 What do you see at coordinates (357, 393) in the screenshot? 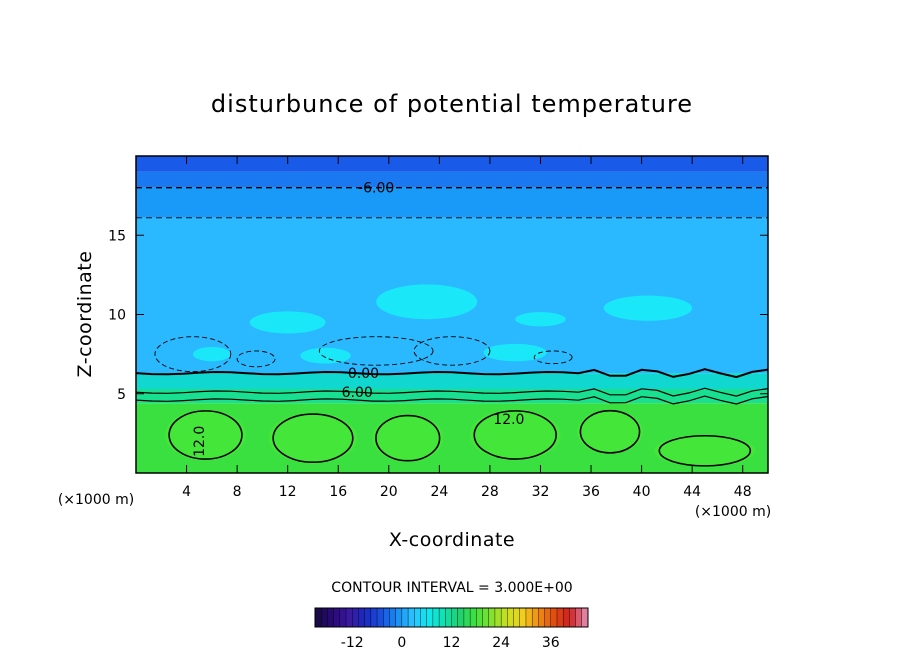
I see `contour-label-2: 6.00` at bounding box center [357, 393].